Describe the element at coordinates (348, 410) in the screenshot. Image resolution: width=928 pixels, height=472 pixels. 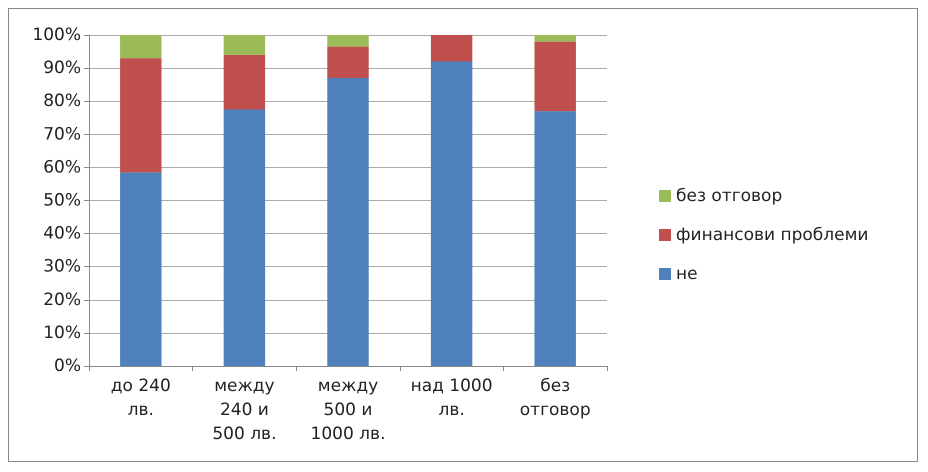
I see `x-tick-label: между 500 и 1000 лв.` at that location.